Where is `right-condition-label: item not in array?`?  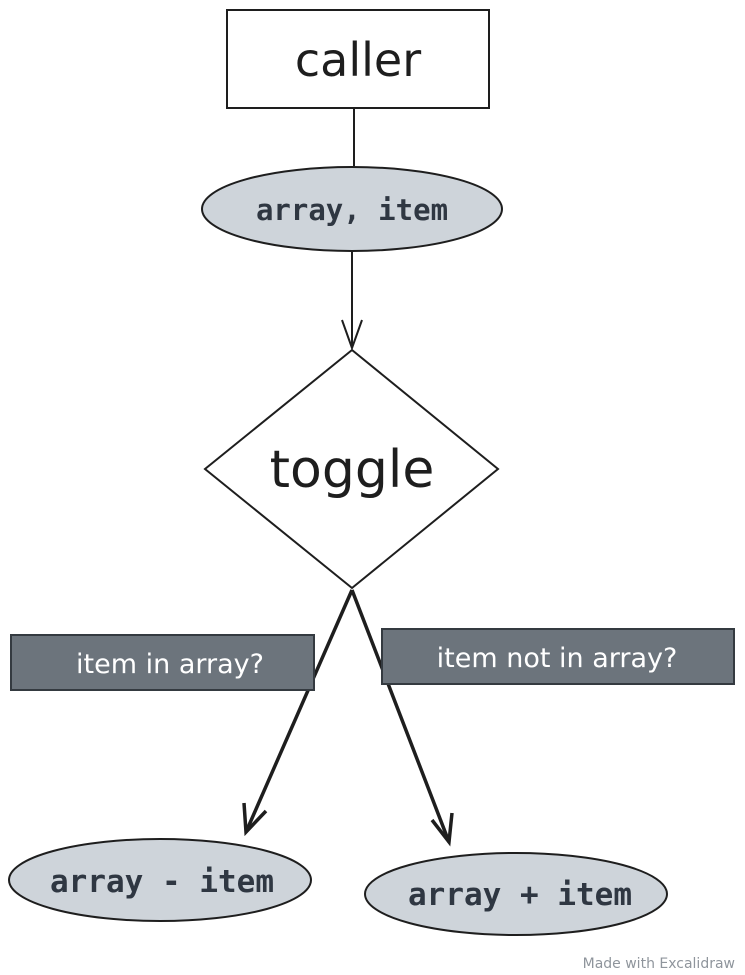
right-condition-label: item not in array? is located at coordinates (558, 656).